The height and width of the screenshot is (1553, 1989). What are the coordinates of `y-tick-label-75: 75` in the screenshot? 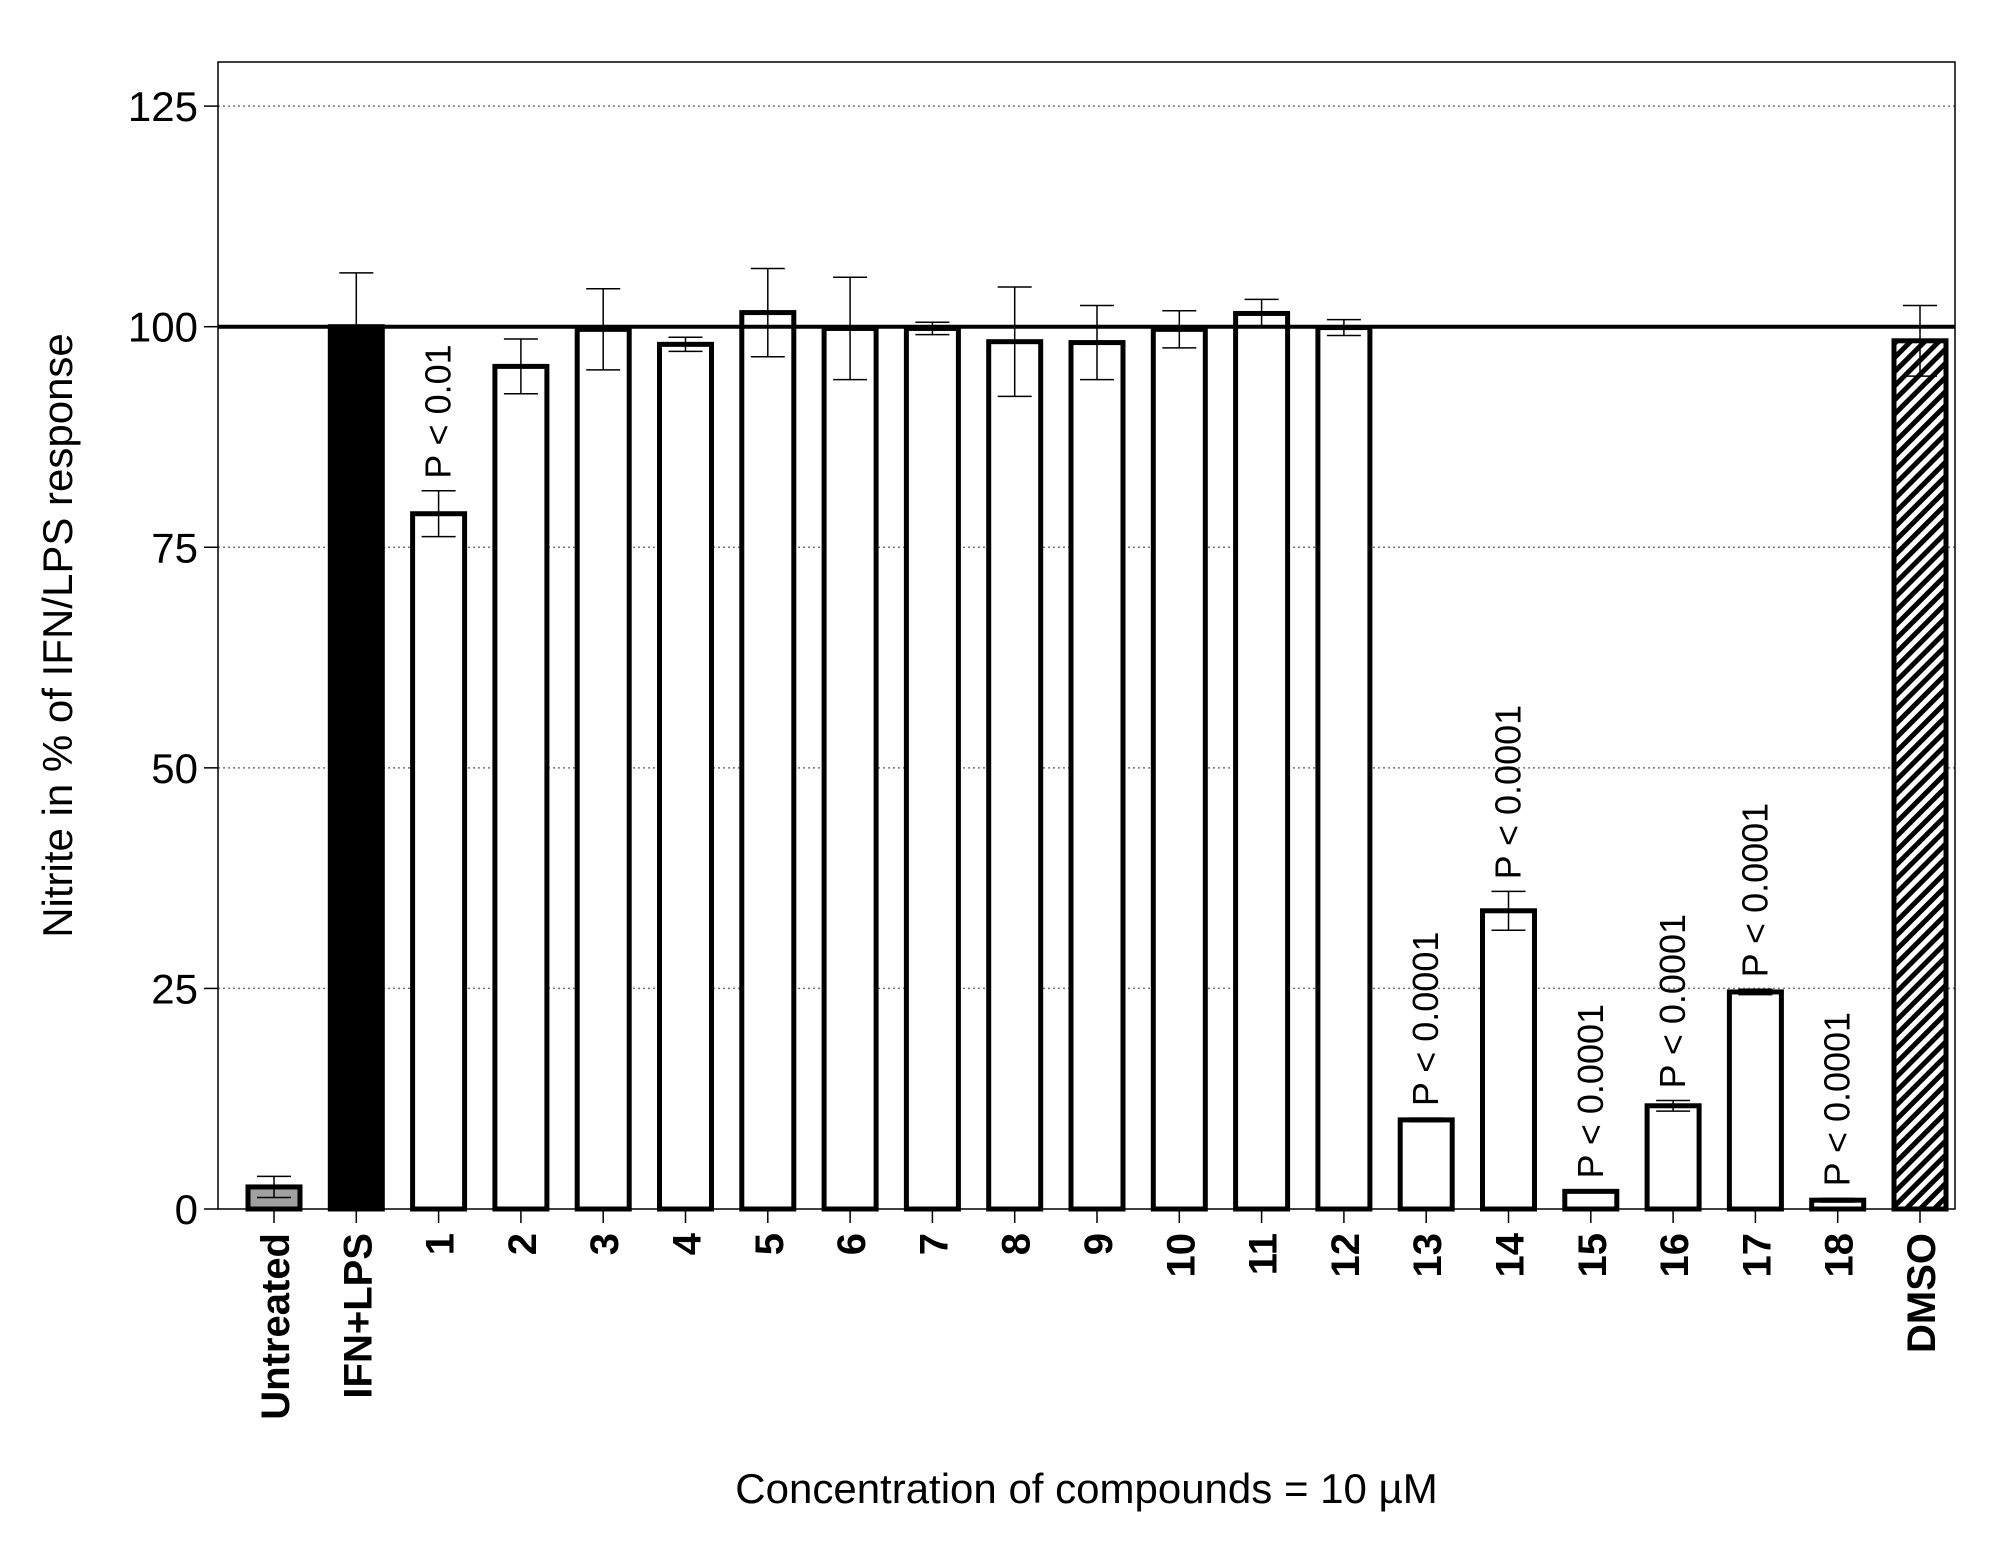 It's located at (174, 547).